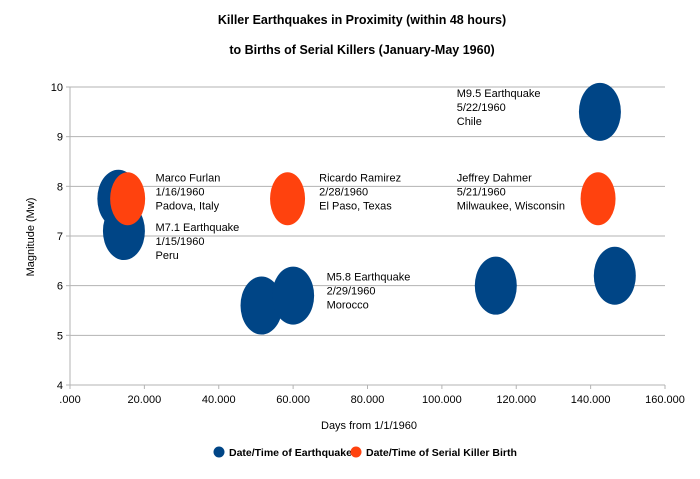 This screenshot has height=479, width=700. I want to click on x-tick-label: 80.000, so click(368, 400).